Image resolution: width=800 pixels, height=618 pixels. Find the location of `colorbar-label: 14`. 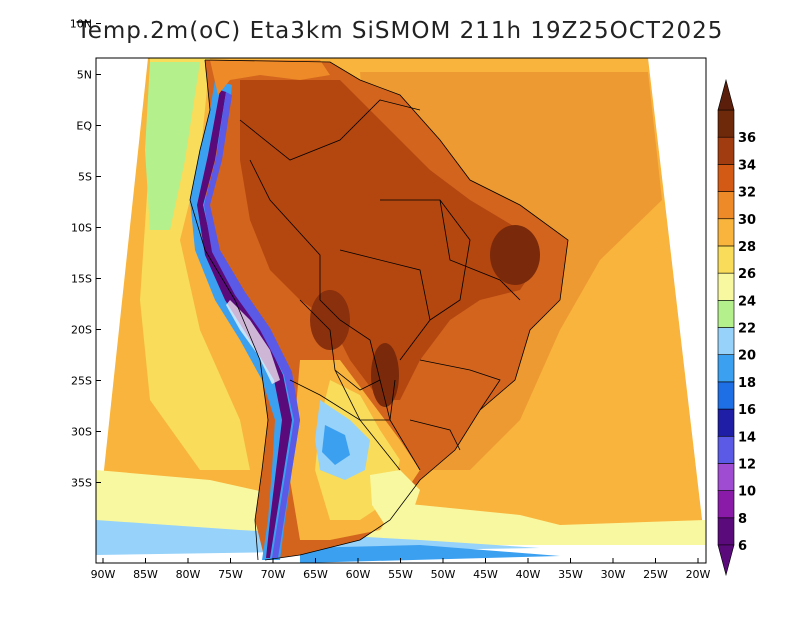

colorbar-label: 14 is located at coordinates (747, 437).